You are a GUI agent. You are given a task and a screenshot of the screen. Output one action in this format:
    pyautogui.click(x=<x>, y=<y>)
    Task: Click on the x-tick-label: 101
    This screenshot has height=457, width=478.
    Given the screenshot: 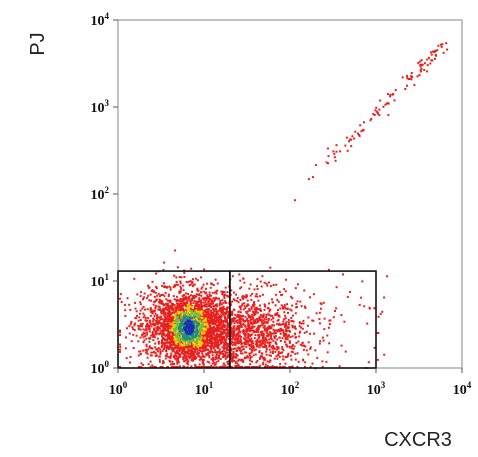 What is the action you would take?
    pyautogui.click(x=204, y=389)
    